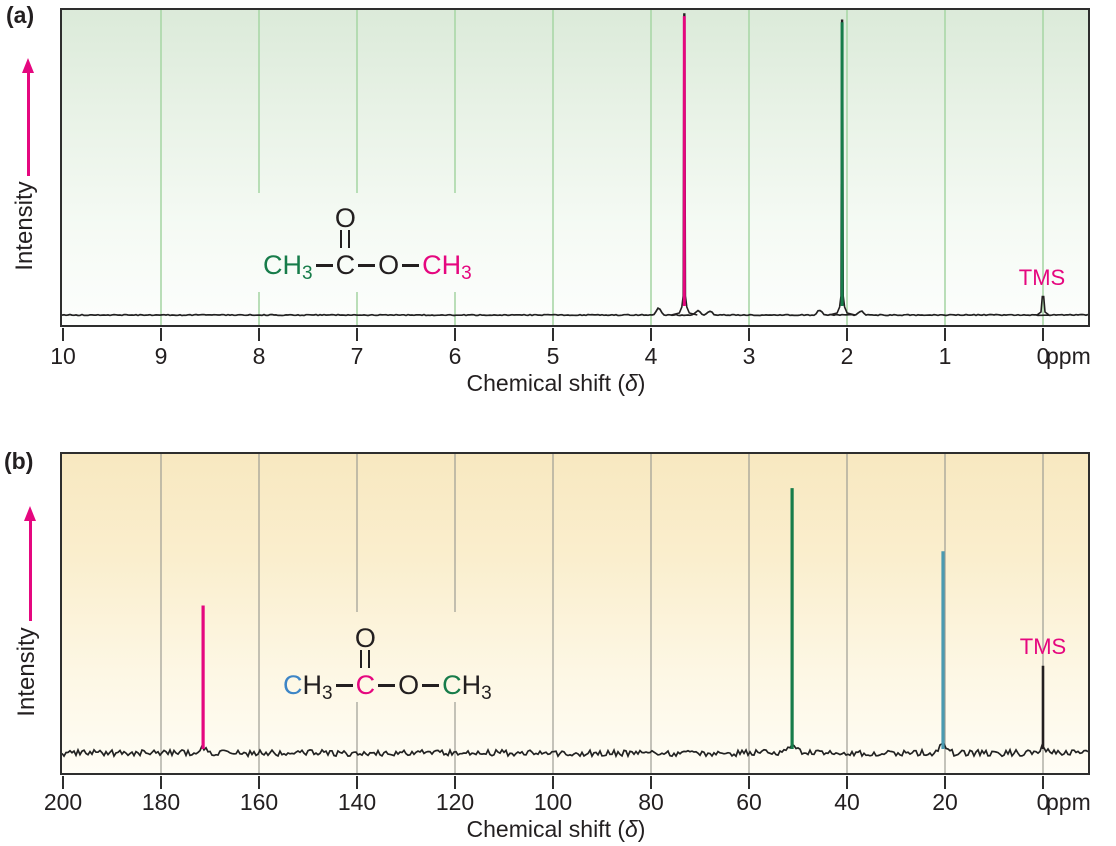  I want to click on x-tick-label: 180, so click(161, 802).